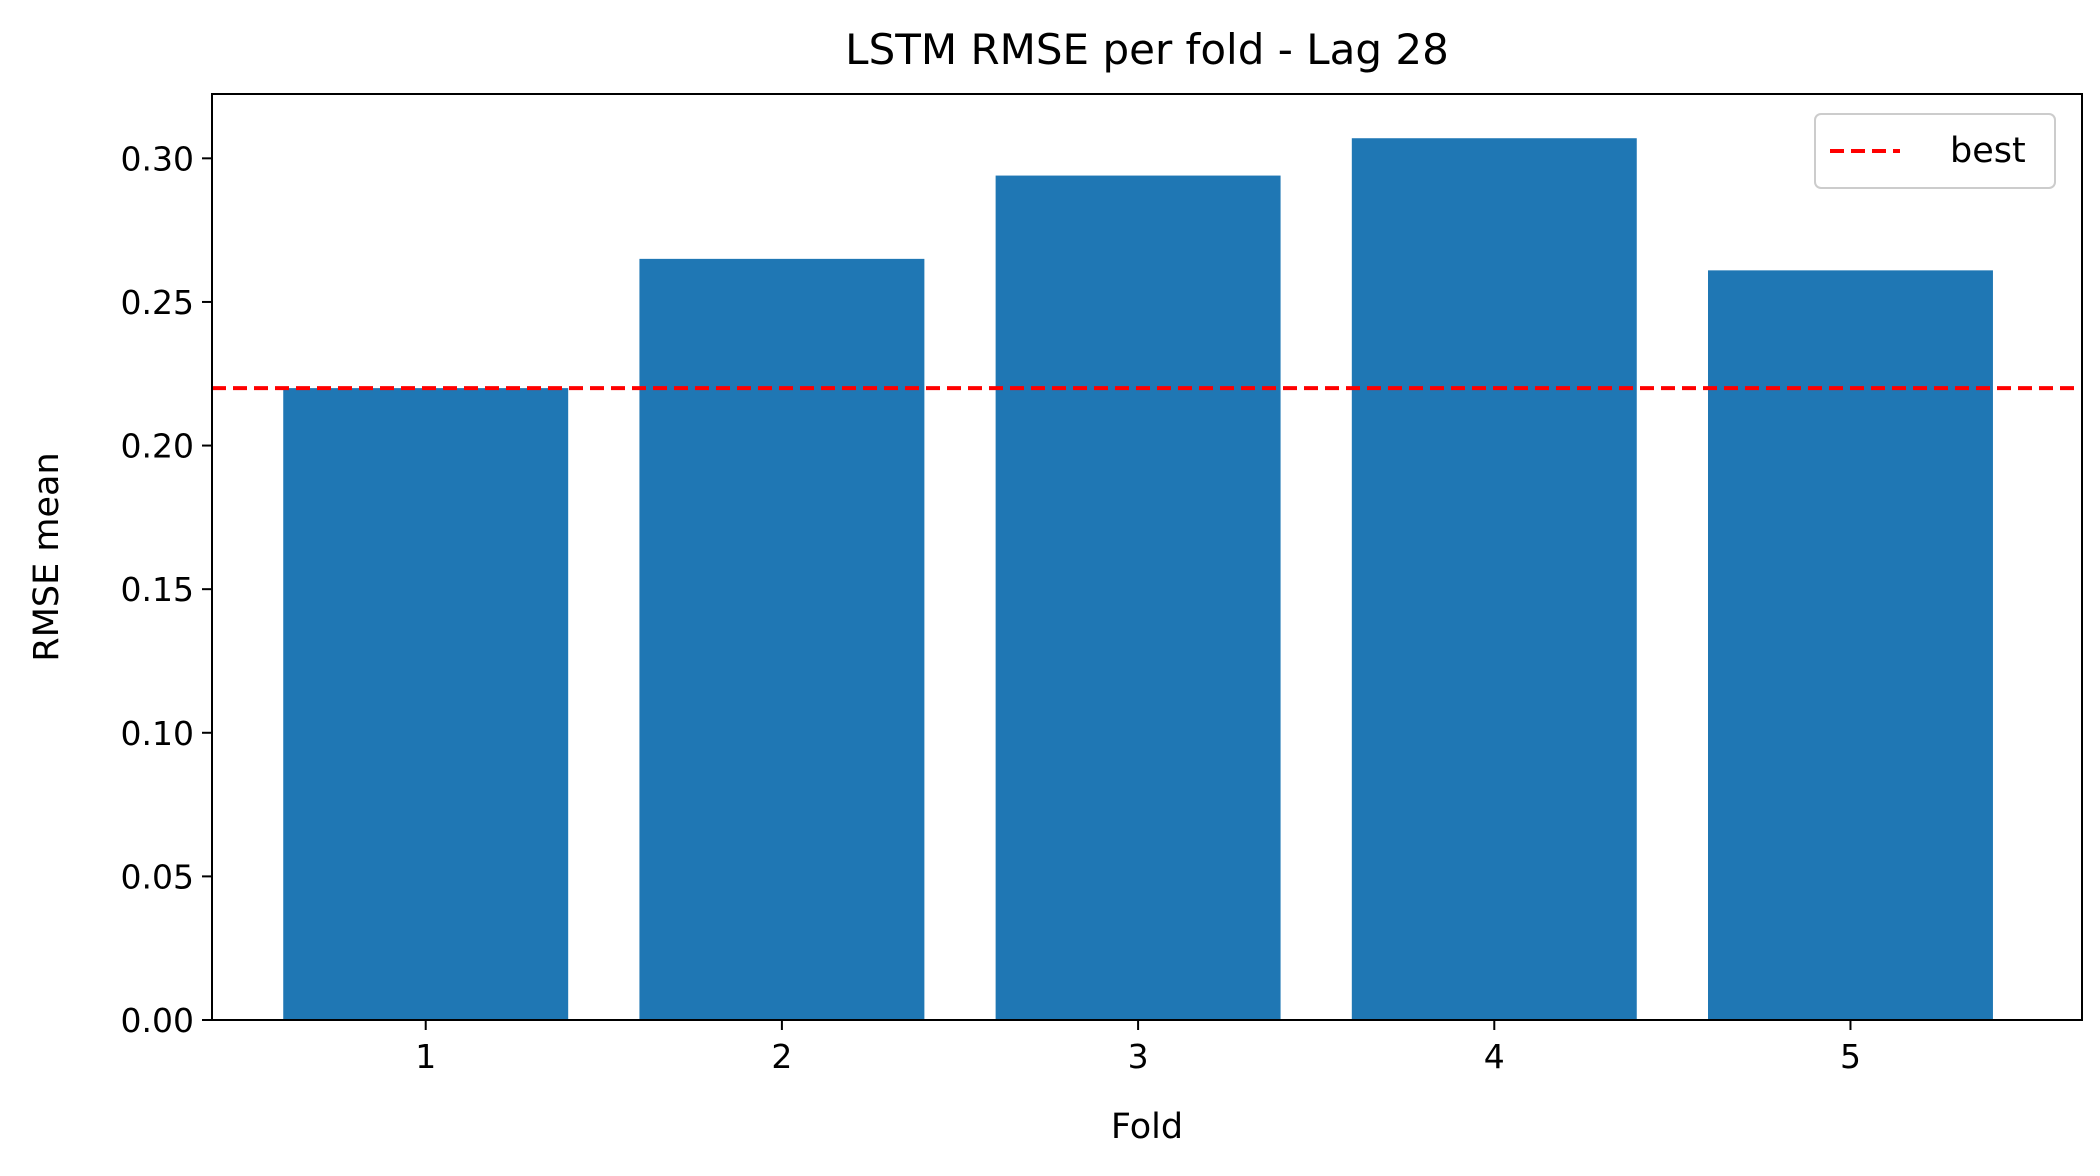 The image size is (2100, 1176). I want to click on y-tick-label: 0.00, so click(157, 1020).